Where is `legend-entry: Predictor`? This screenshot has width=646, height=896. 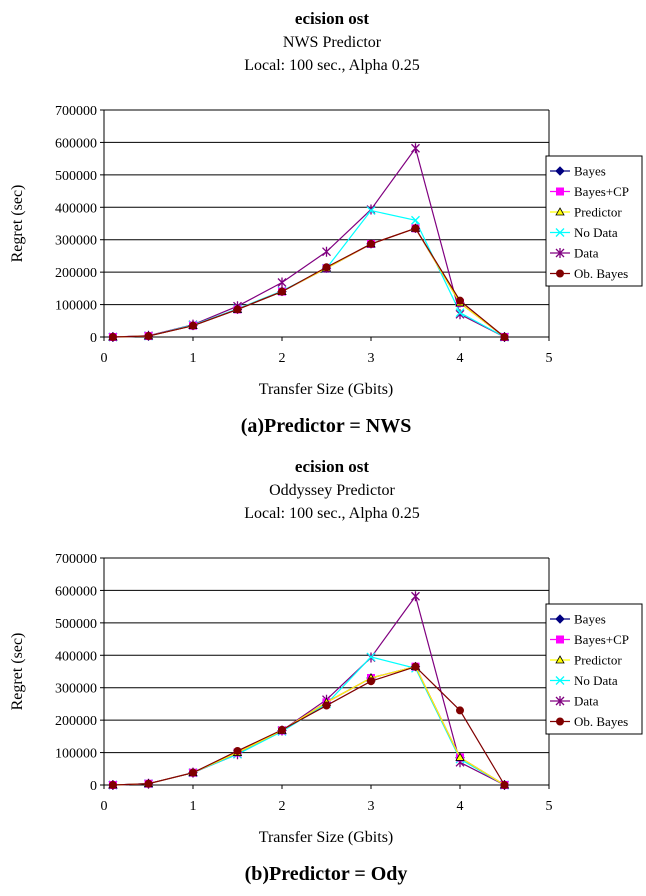
legend-entry: Predictor is located at coordinates (586, 660).